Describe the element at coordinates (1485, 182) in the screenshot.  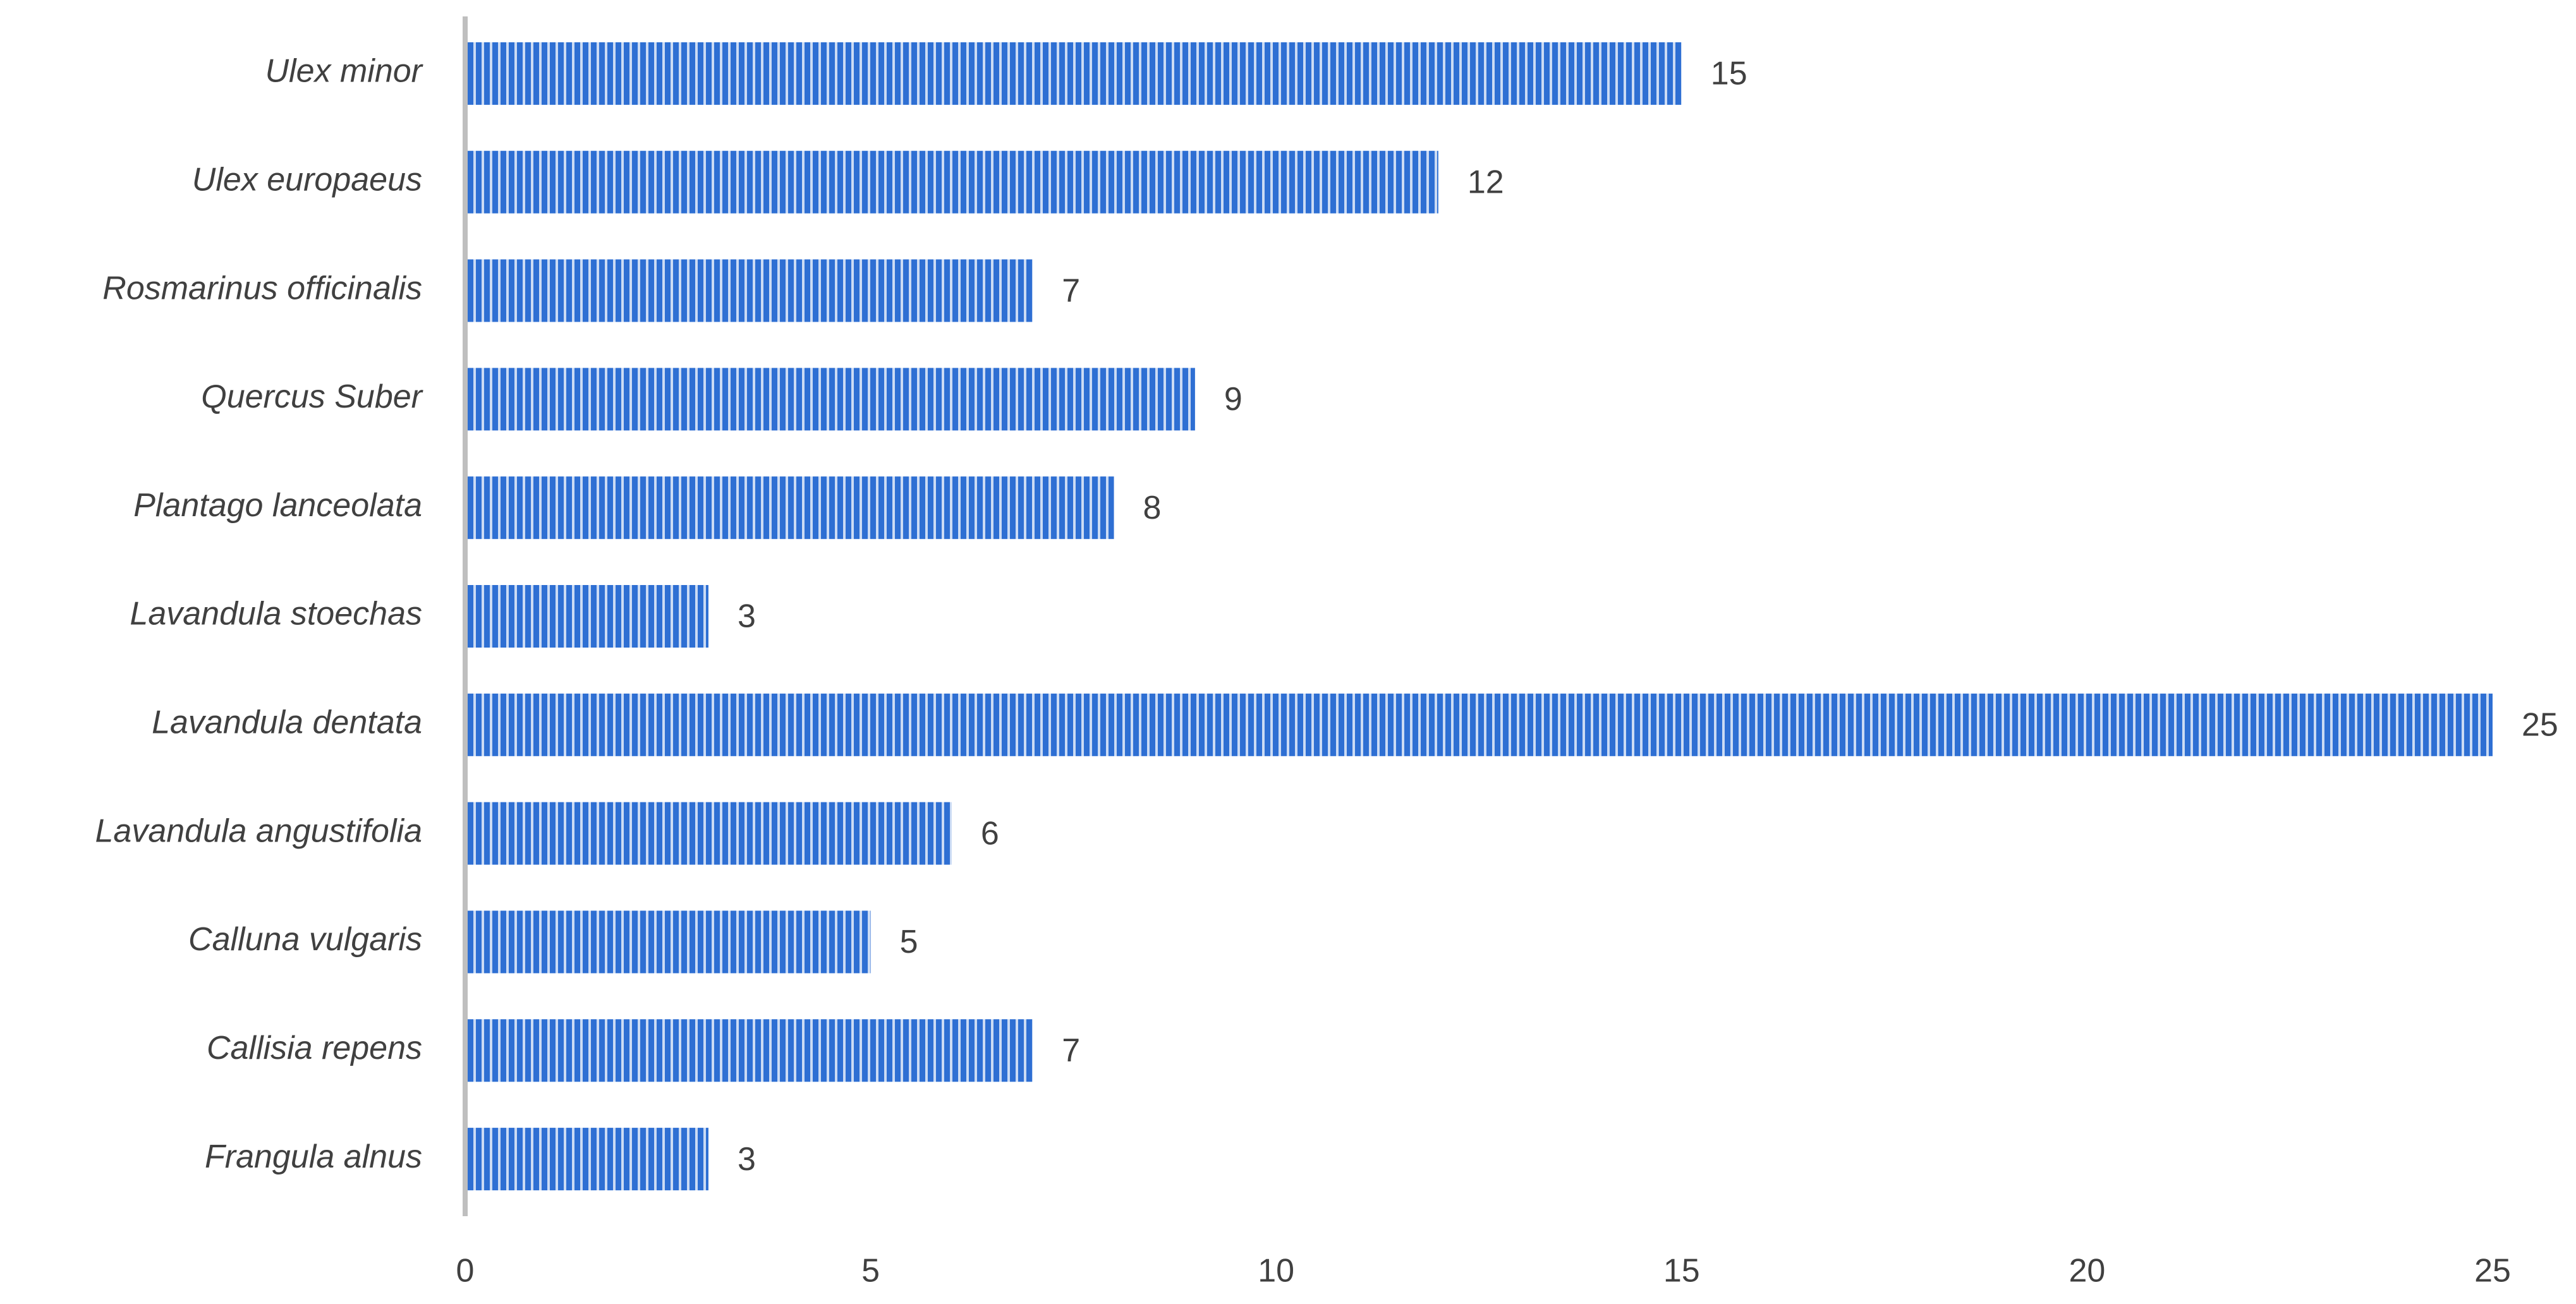
I see `value-label: 12` at that location.